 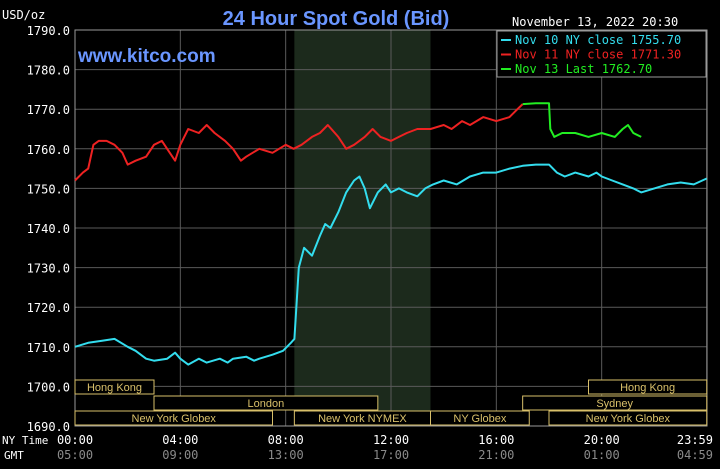 I want to click on y-tick-label: 1750.0, so click(x=48, y=189).